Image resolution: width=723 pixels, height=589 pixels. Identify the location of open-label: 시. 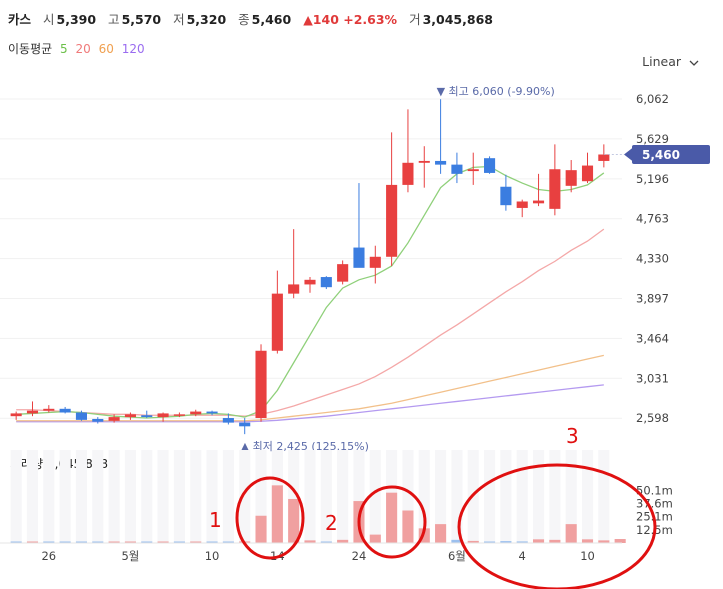
(49, 19).